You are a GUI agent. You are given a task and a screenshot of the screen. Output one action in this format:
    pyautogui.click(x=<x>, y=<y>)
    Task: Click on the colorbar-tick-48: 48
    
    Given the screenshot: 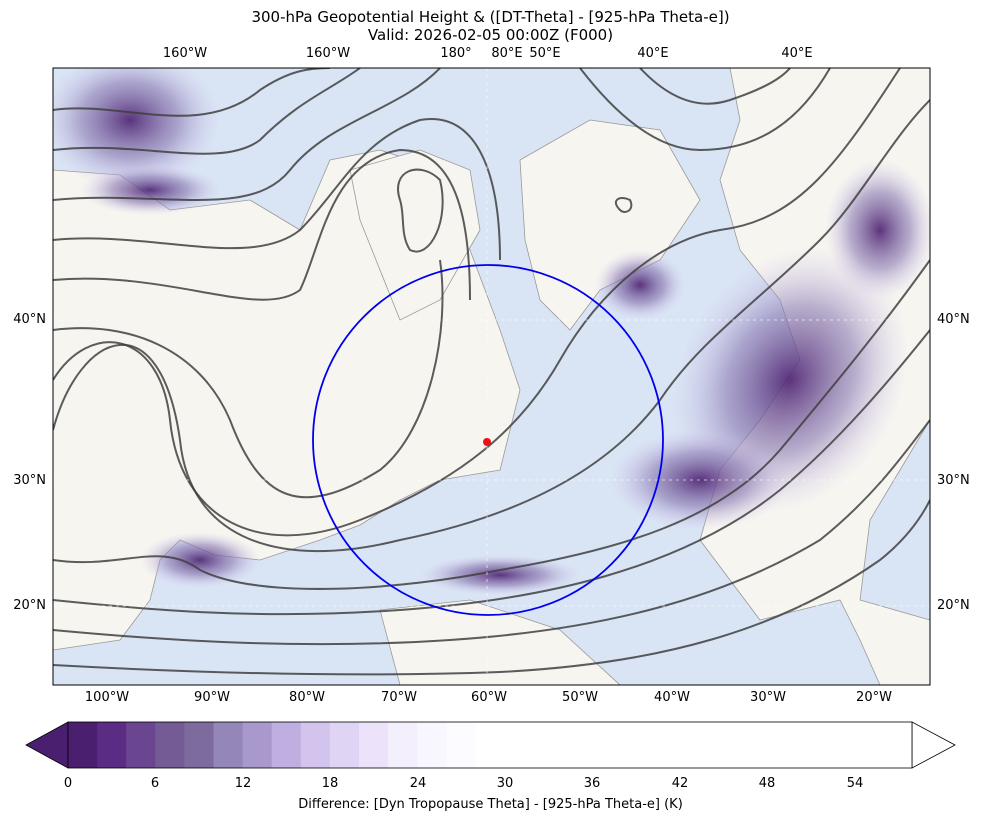 What is the action you would take?
    pyautogui.click(x=767, y=783)
    